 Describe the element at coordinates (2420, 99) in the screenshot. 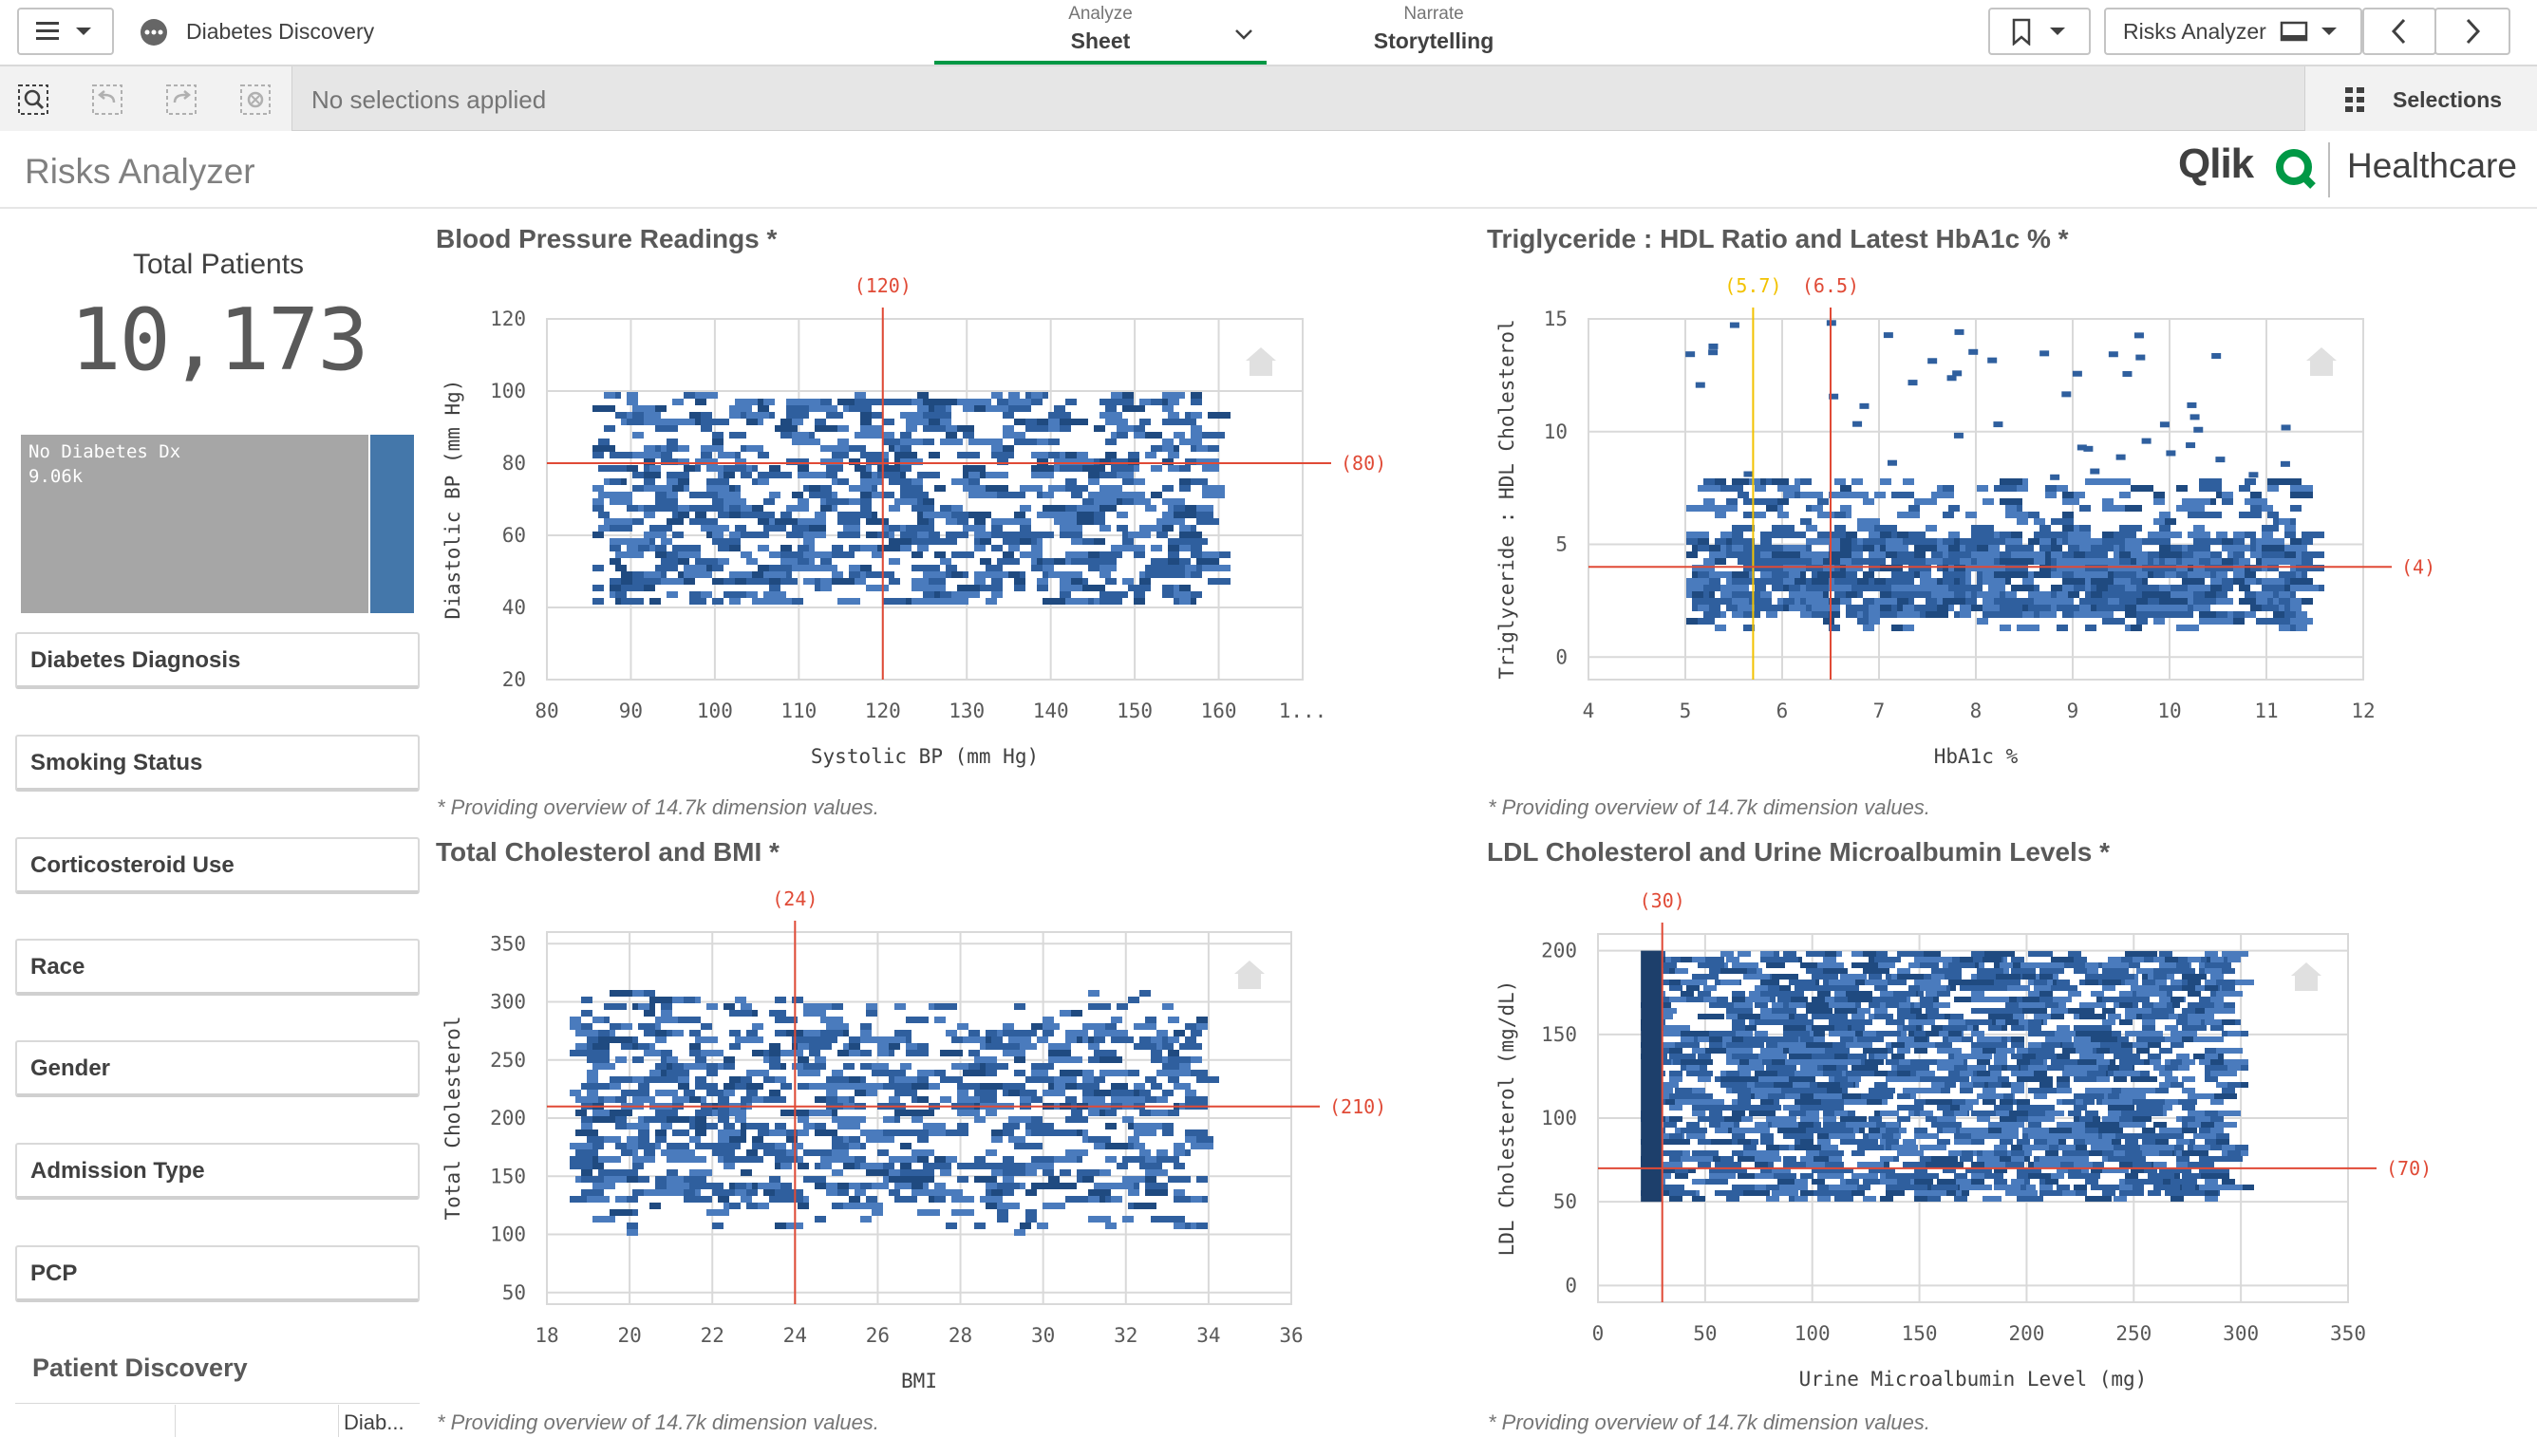

I see `selections-button: Selections` at that location.